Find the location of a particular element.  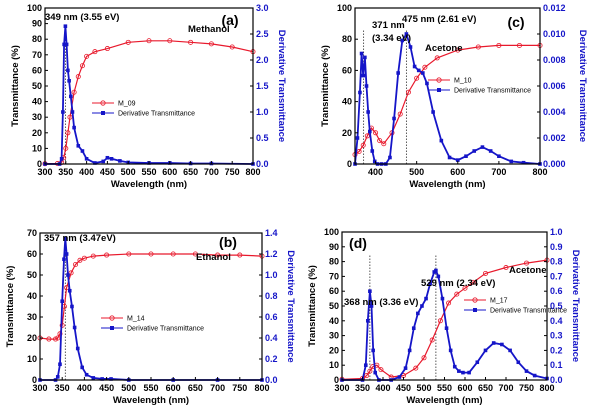

y-left-tick-label: 30 is located at coordinates (37, 117).